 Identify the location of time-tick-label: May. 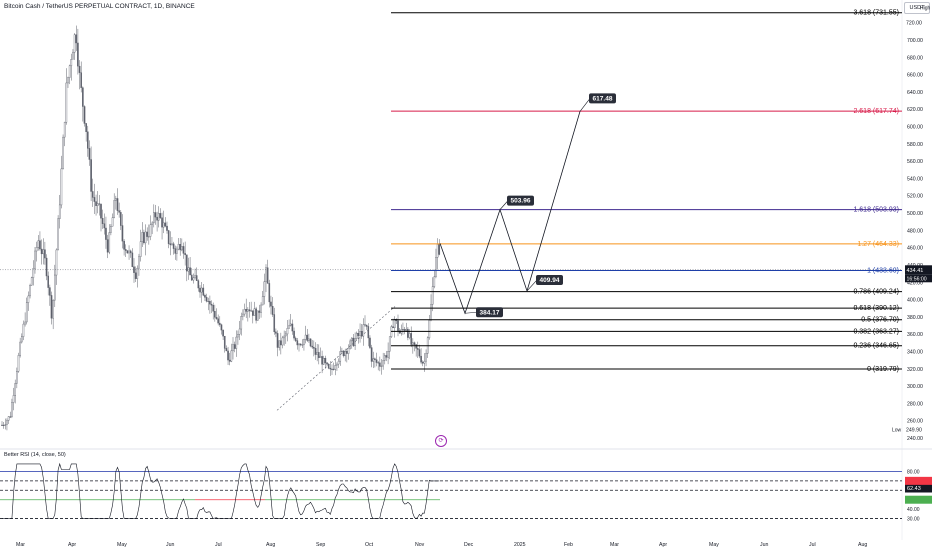
(714, 545).